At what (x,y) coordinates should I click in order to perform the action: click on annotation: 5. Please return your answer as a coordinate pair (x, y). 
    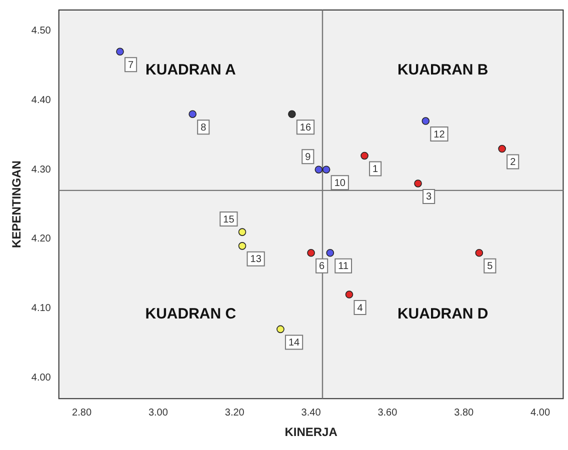
    Looking at the image, I should click on (490, 266).